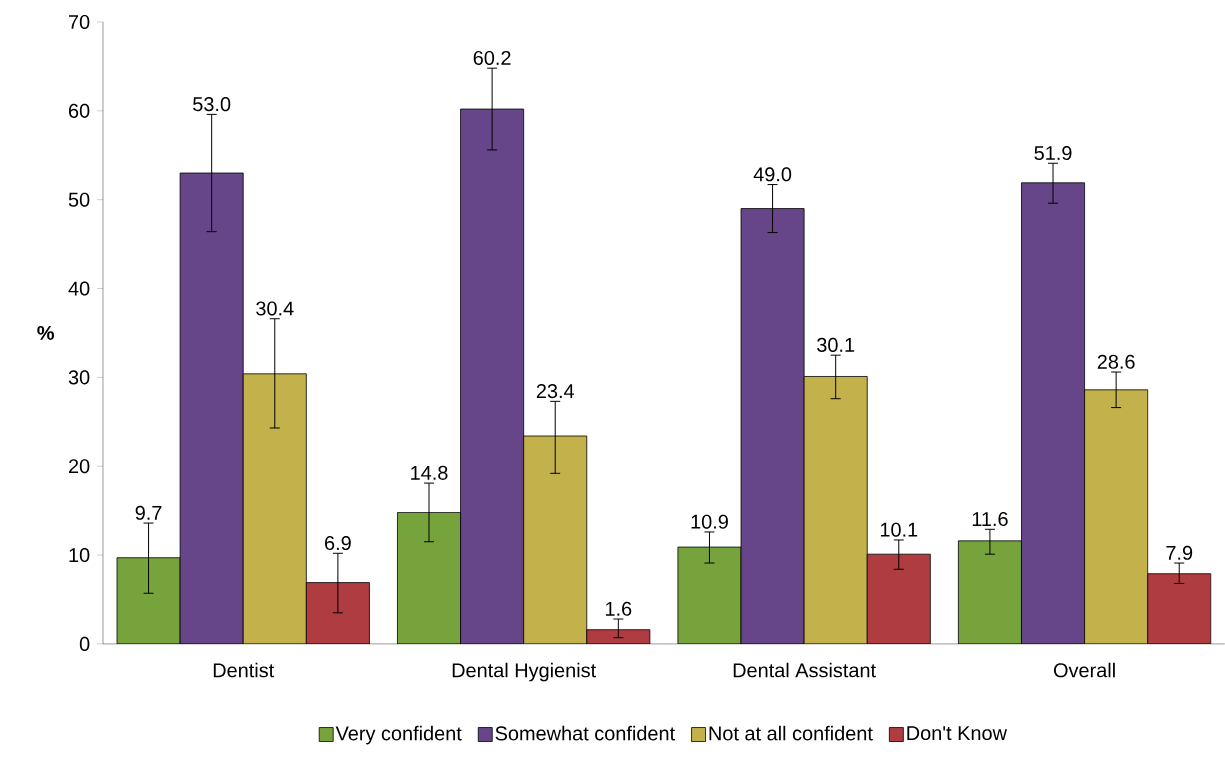 The height and width of the screenshot is (762, 1225). I want to click on data-label: 28.6, so click(1116, 361).